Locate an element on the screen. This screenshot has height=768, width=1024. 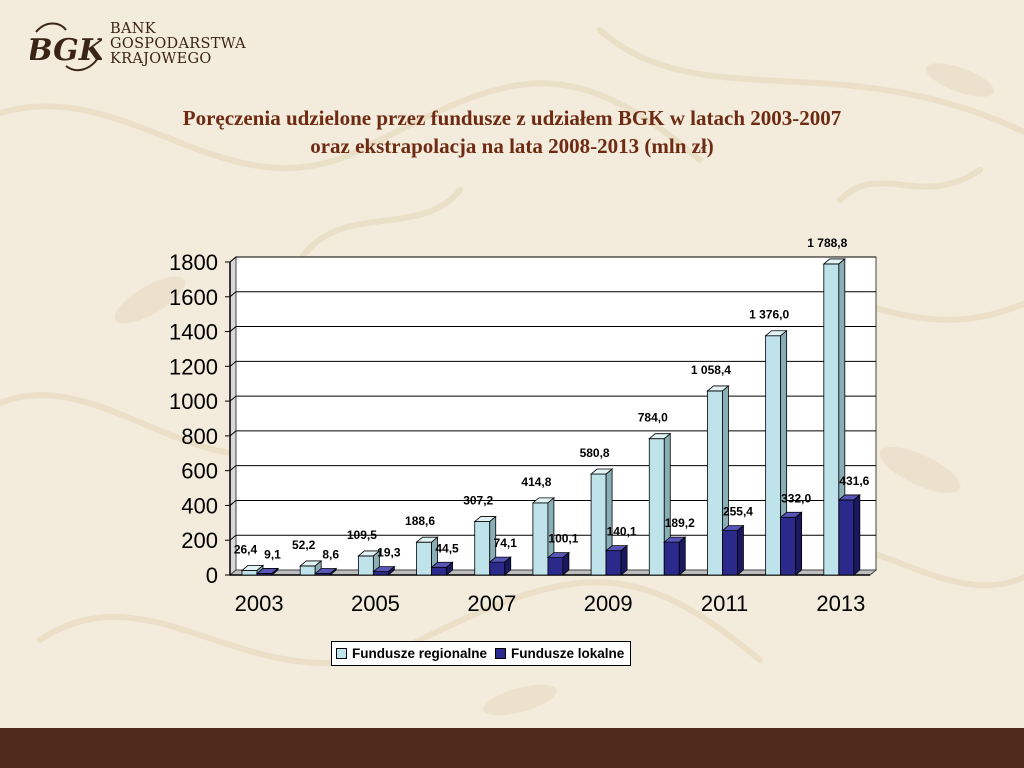
data-label-regional: 52,2 is located at coordinates (304, 545).